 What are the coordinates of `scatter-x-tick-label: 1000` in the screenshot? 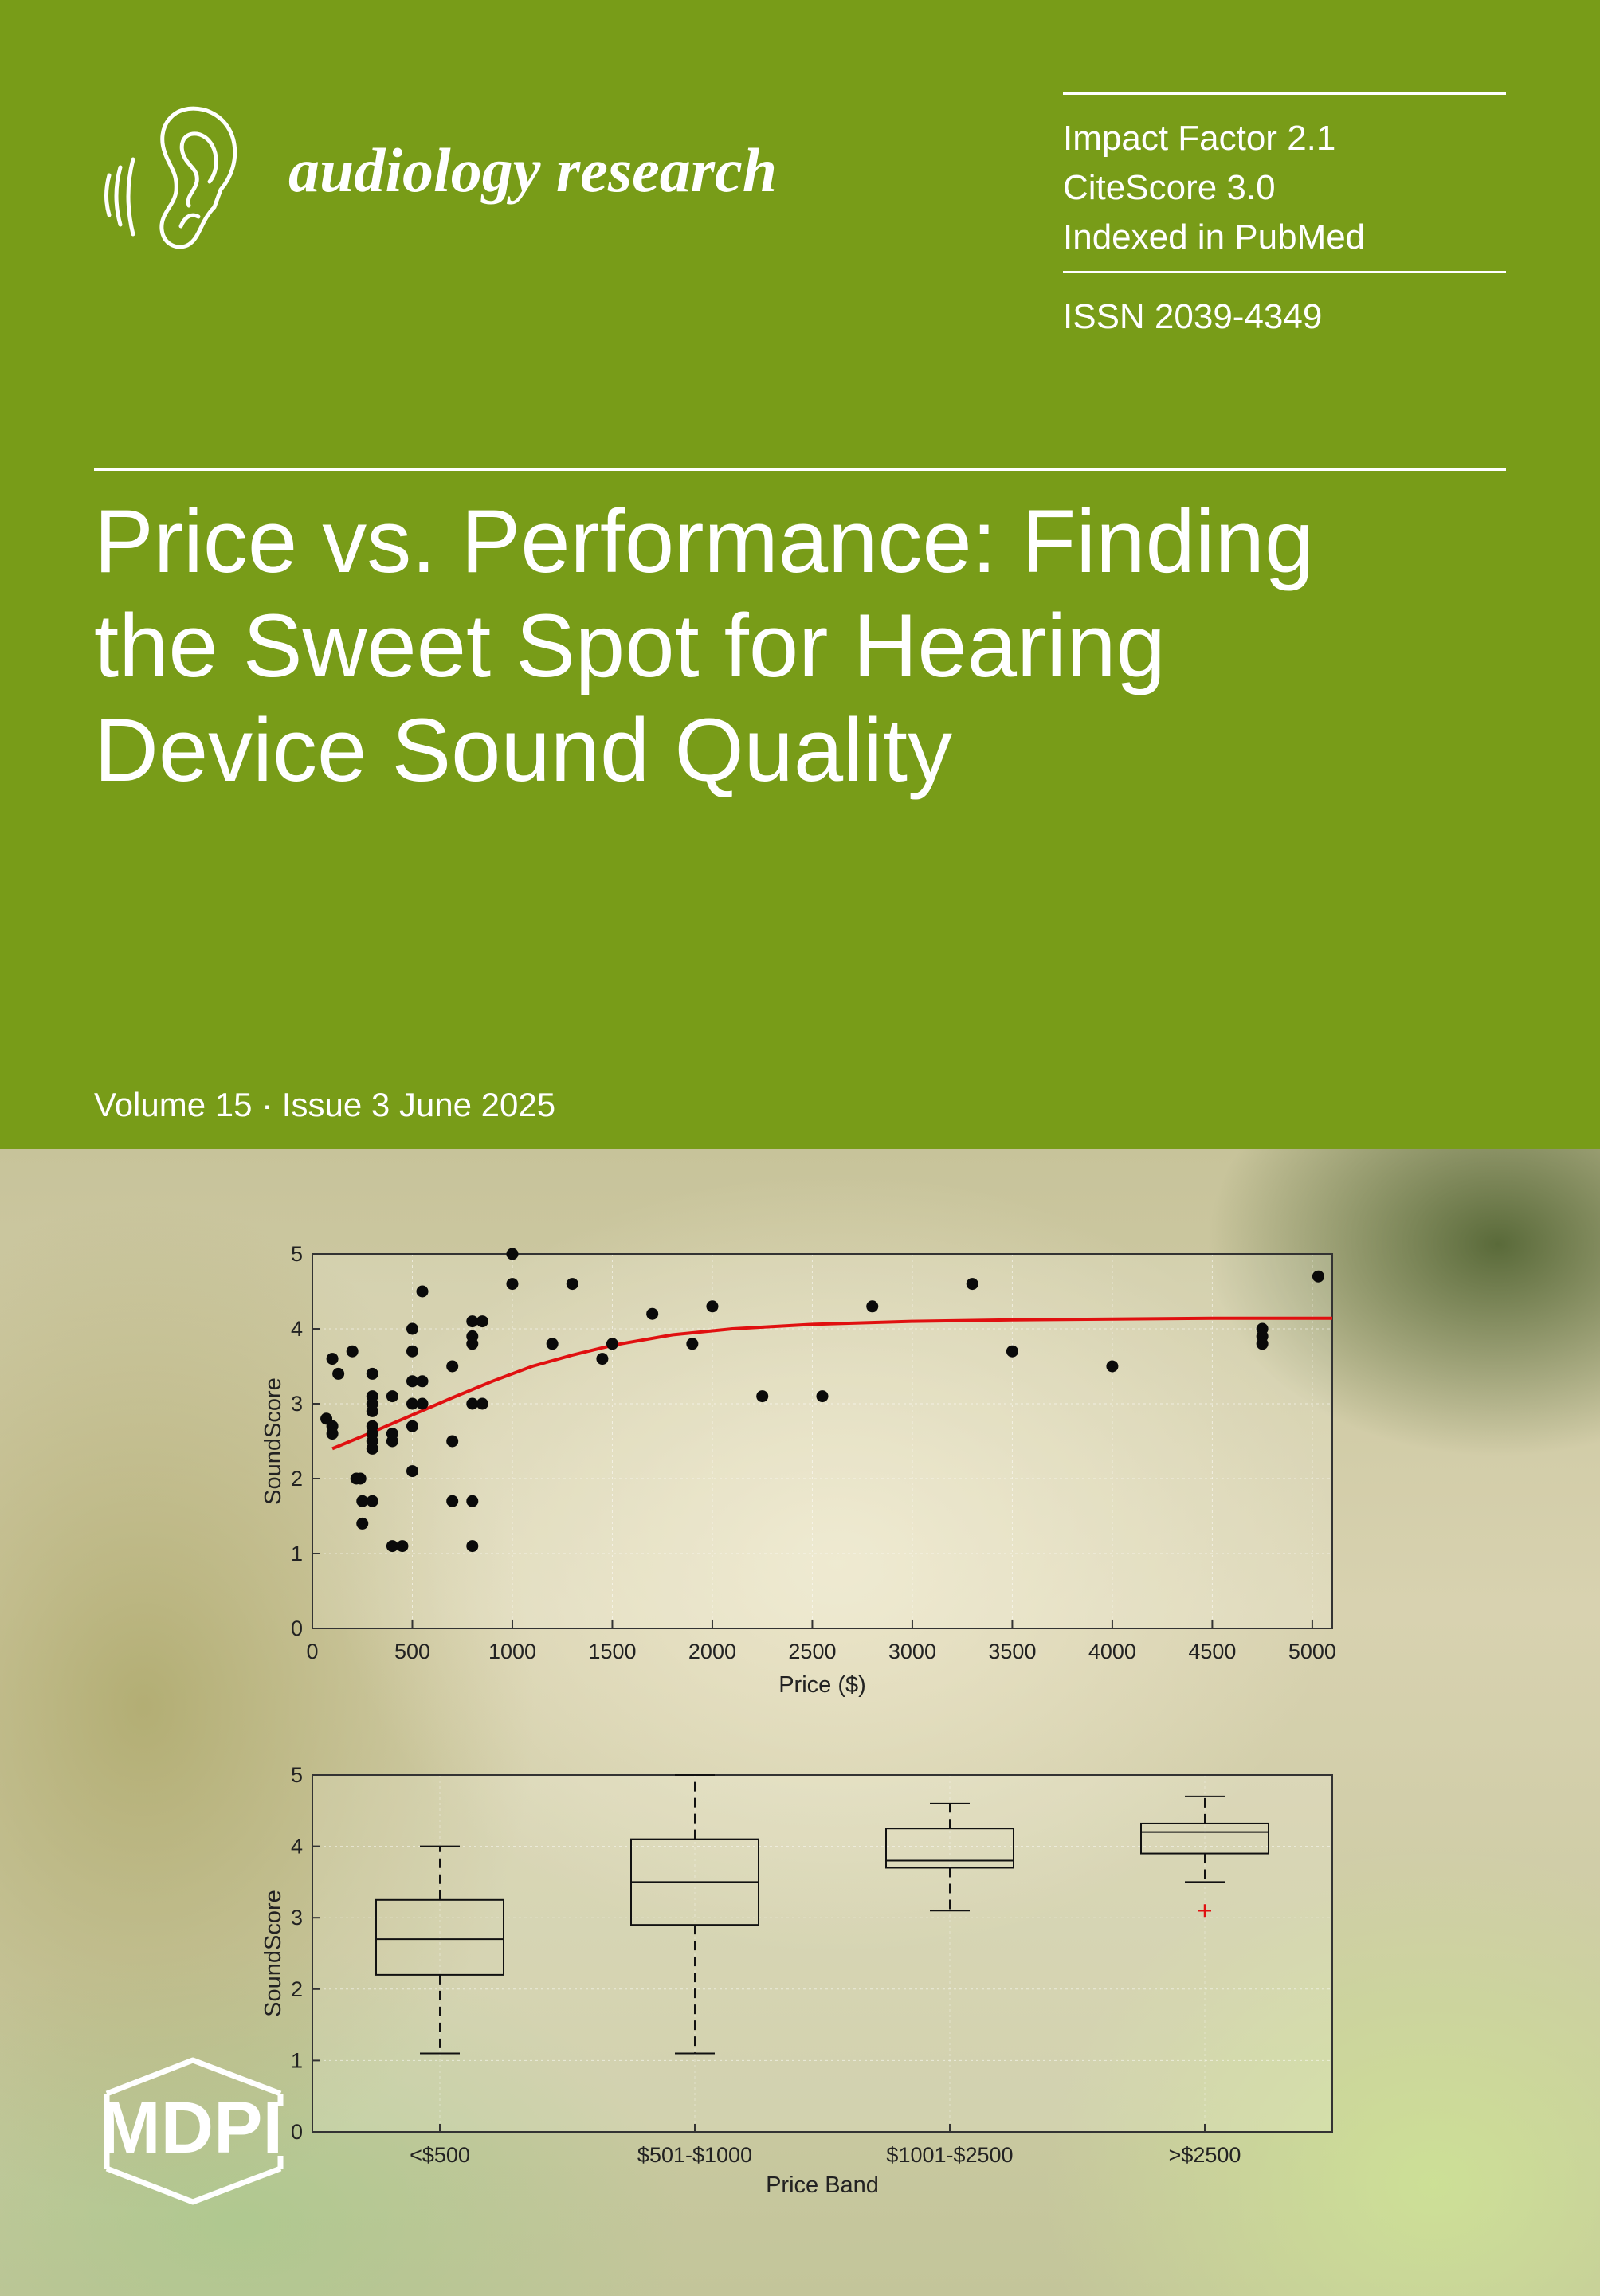 It's located at (512, 1652).